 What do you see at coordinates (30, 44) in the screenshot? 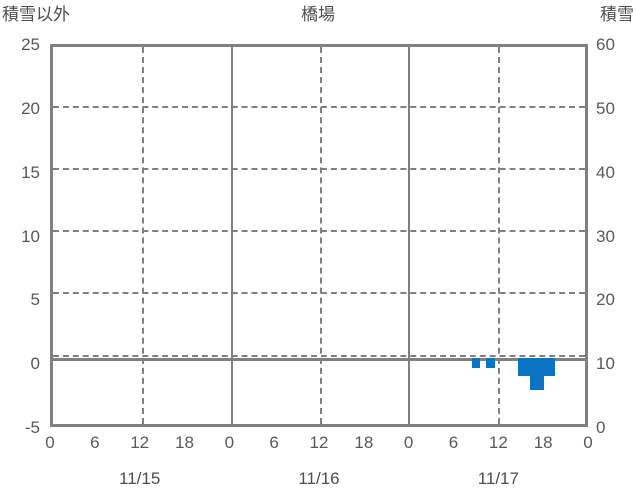
I see `y-axis-tick-label-left: 25` at bounding box center [30, 44].